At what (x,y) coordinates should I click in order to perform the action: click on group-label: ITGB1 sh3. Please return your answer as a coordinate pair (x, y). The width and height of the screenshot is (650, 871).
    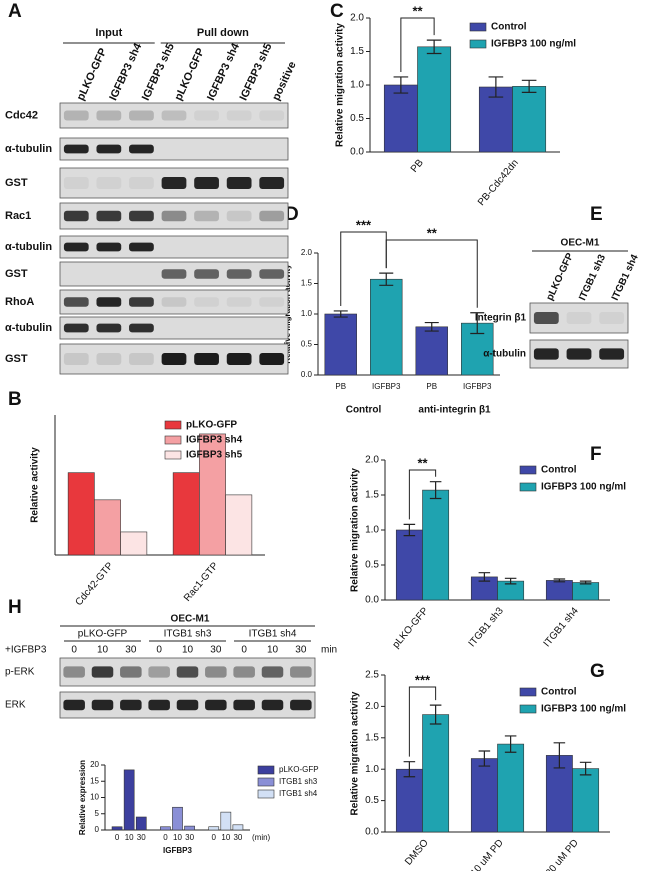
    Looking at the image, I should click on (188, 634).